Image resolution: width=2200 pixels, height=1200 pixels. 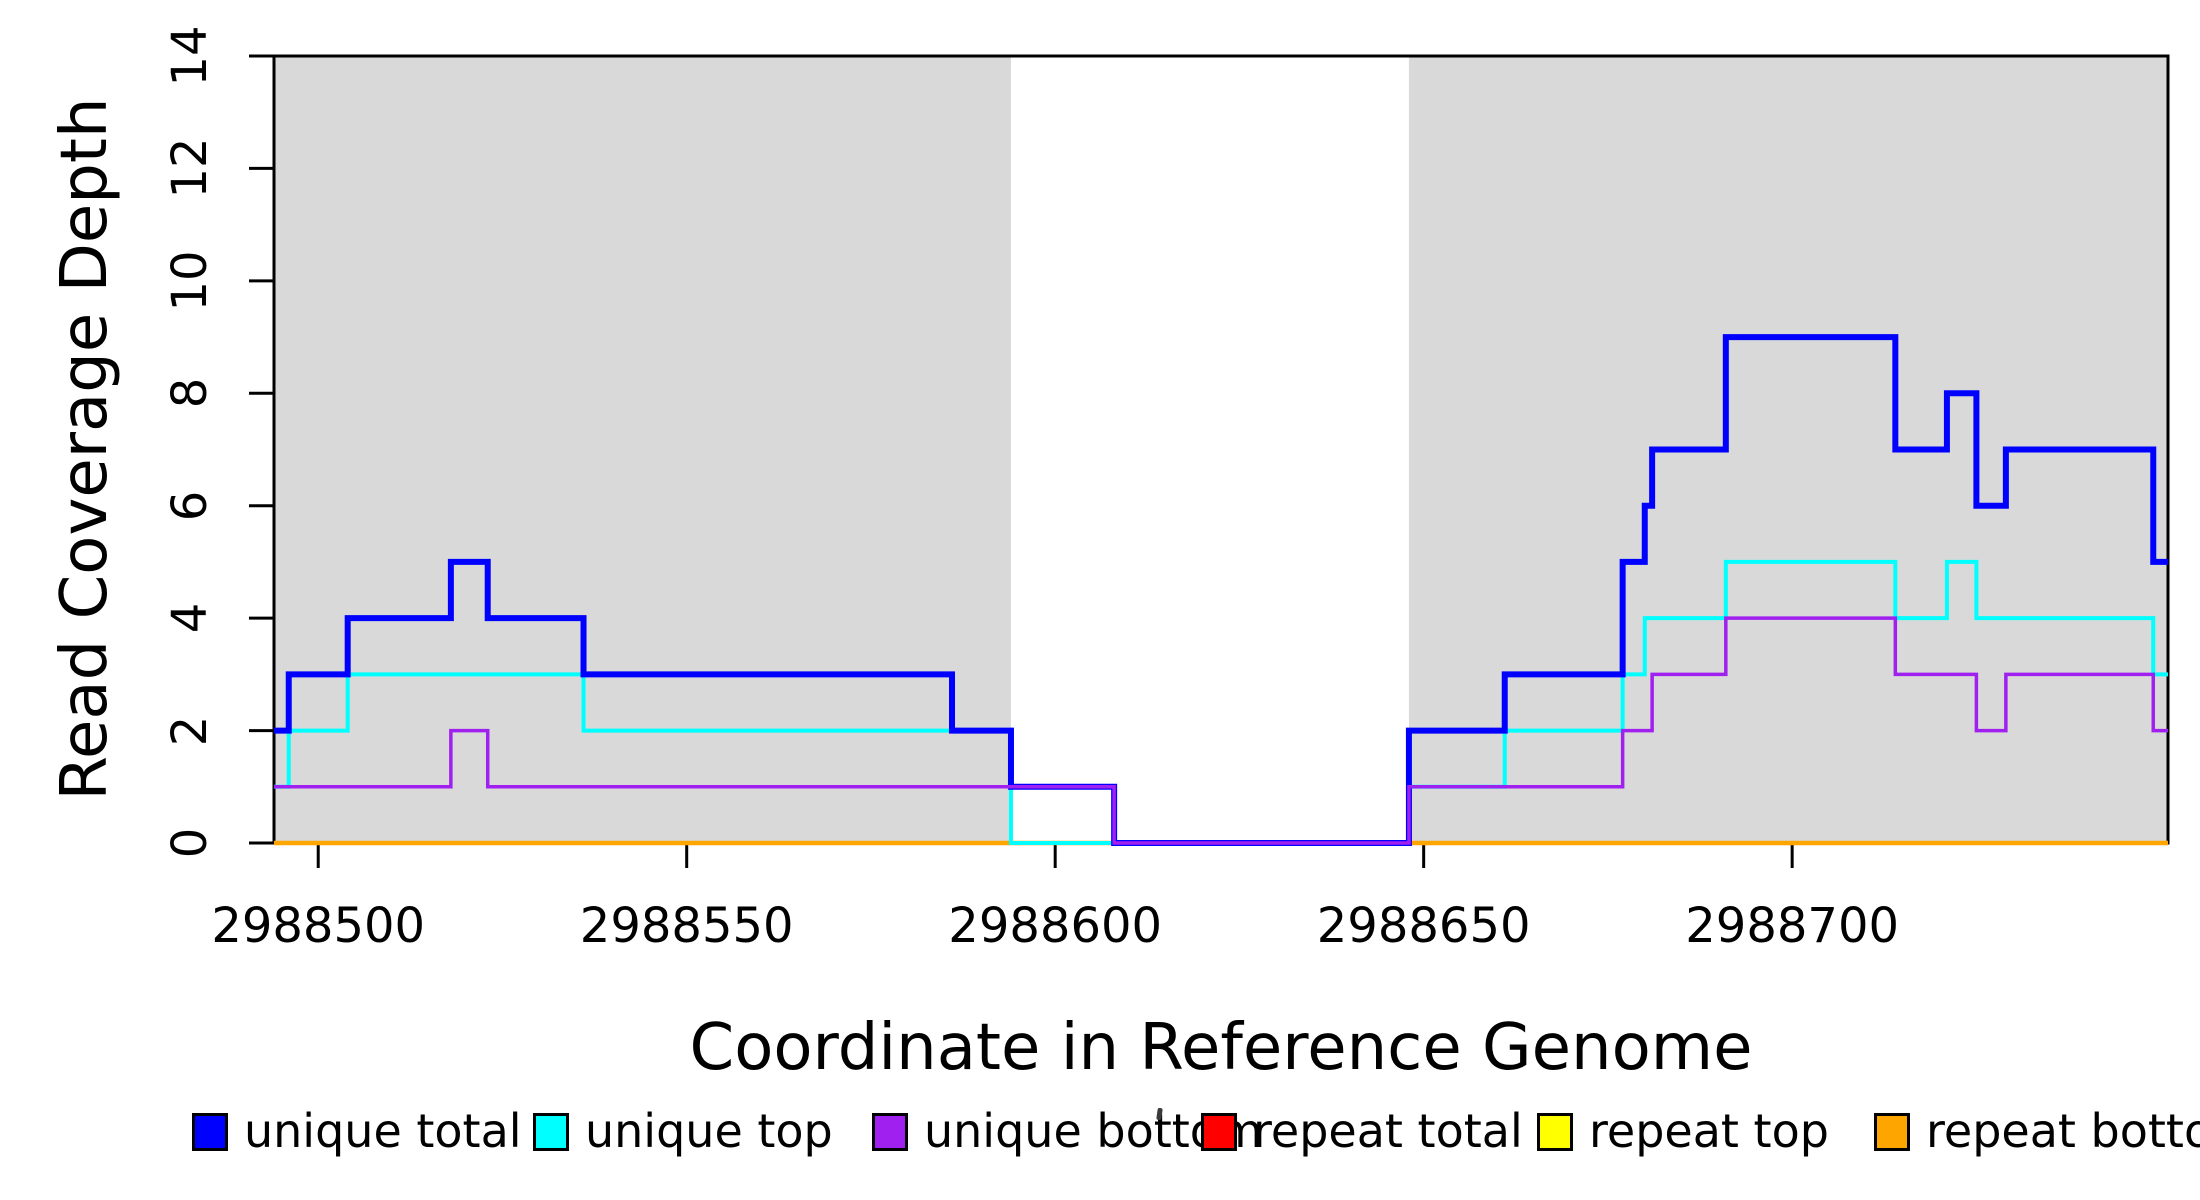 I want to click on y-tick-label: 2, so click(x=190, y=730).